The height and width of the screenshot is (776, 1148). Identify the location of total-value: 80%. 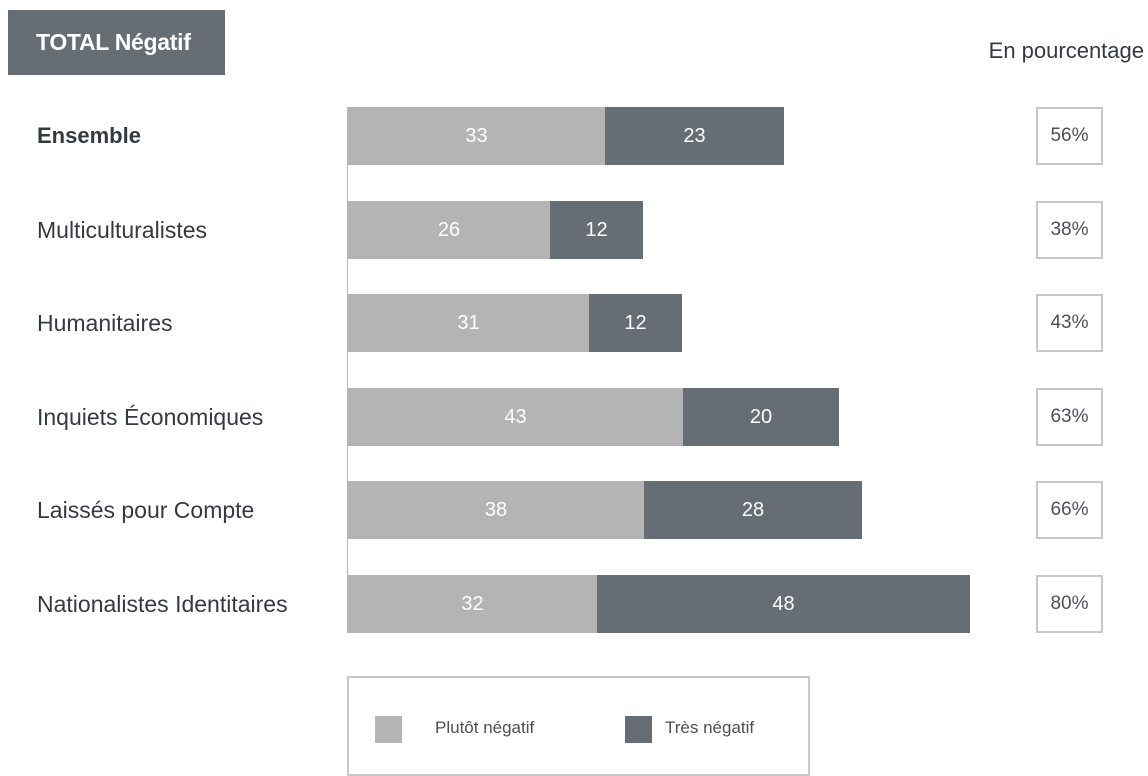
(1069, 604).